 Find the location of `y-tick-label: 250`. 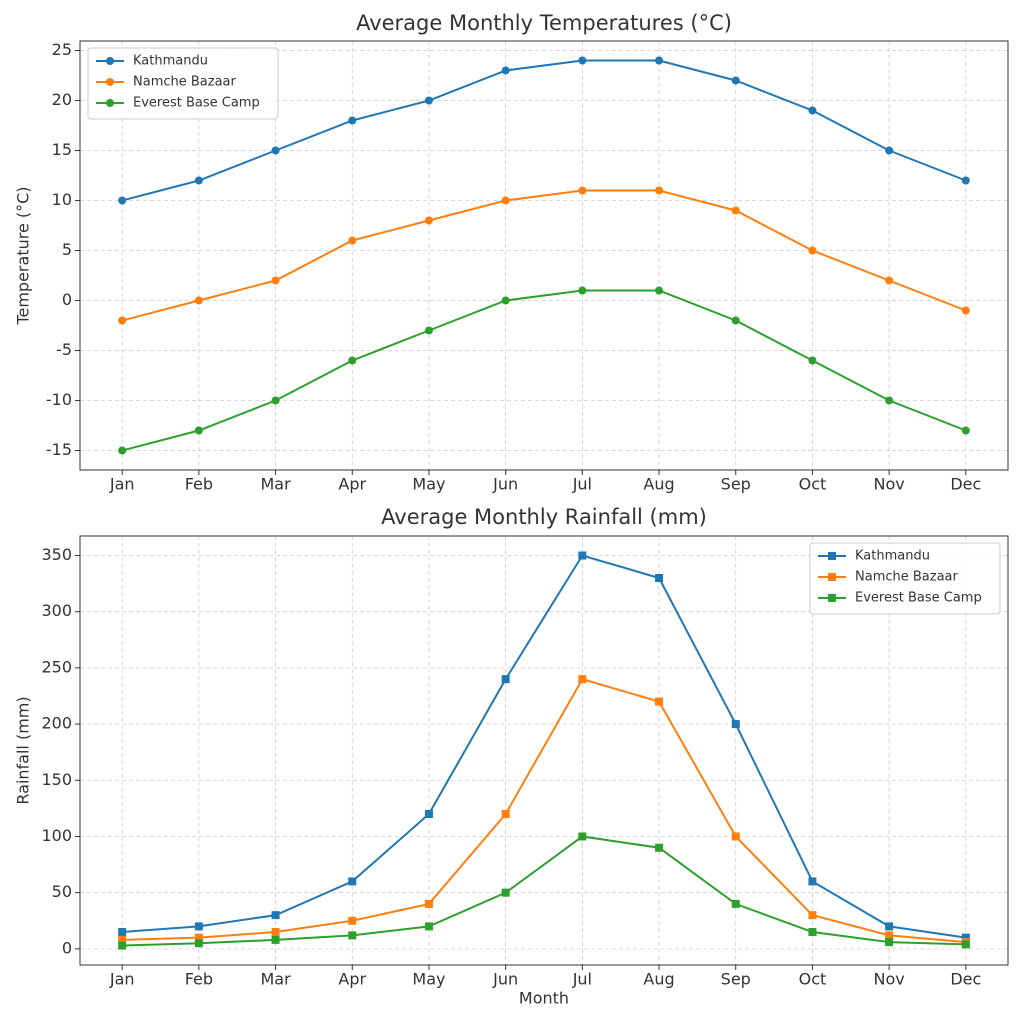

y-tick-label: 250 is located at coordinates (56, 666).